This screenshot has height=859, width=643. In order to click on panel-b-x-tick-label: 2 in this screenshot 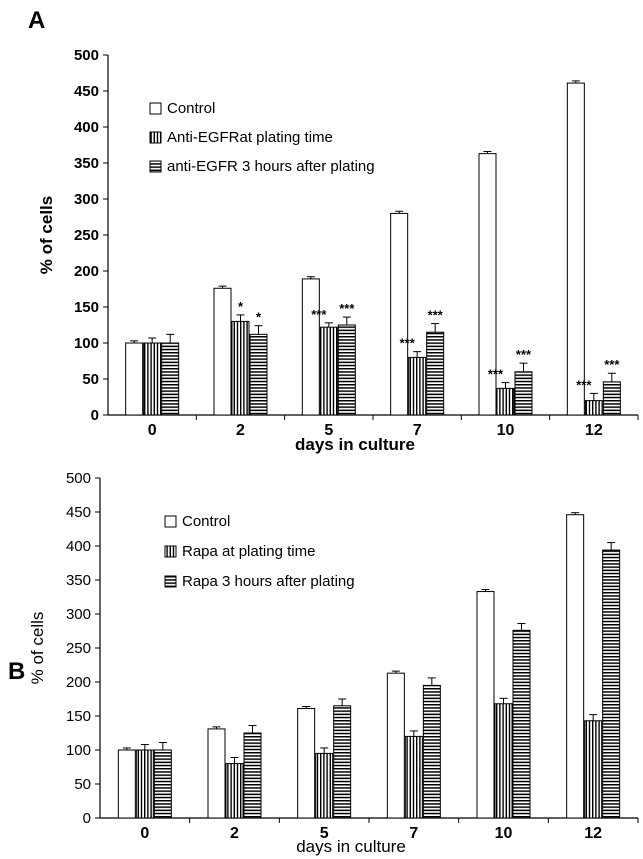, I will do `click(234, 833)`.